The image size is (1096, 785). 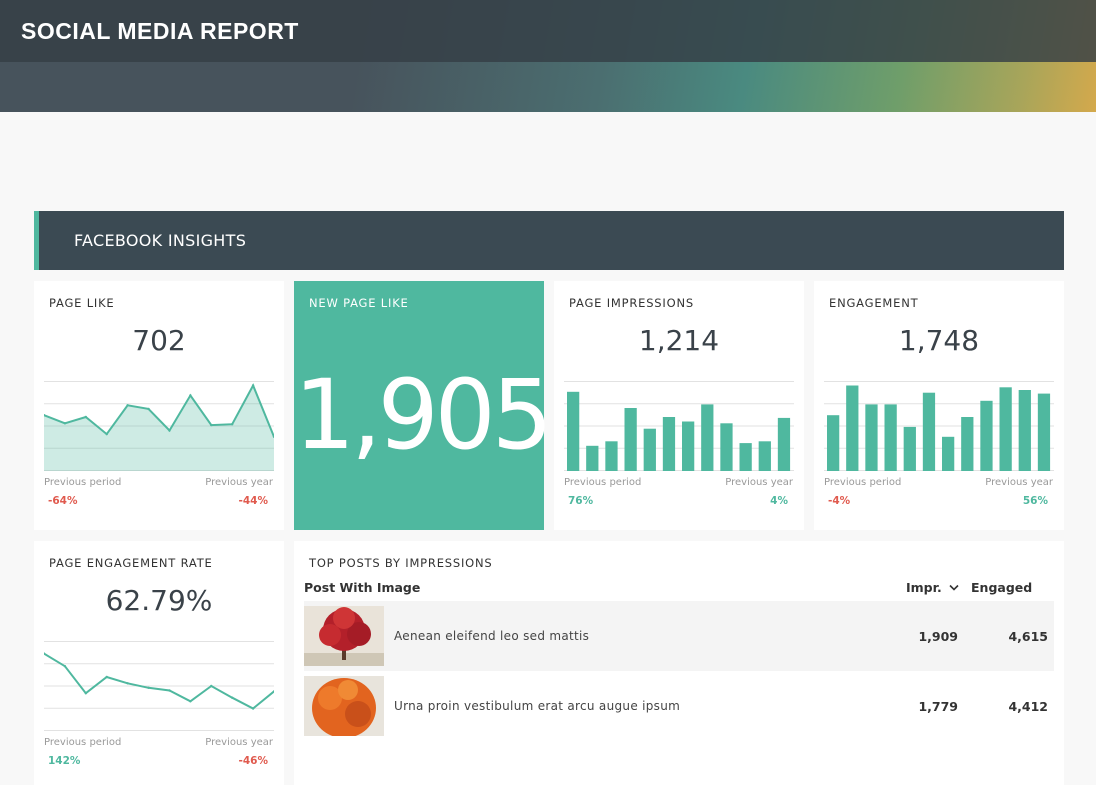 I want to click on col-header-impressions: Impr., so click(x=932, y=587).